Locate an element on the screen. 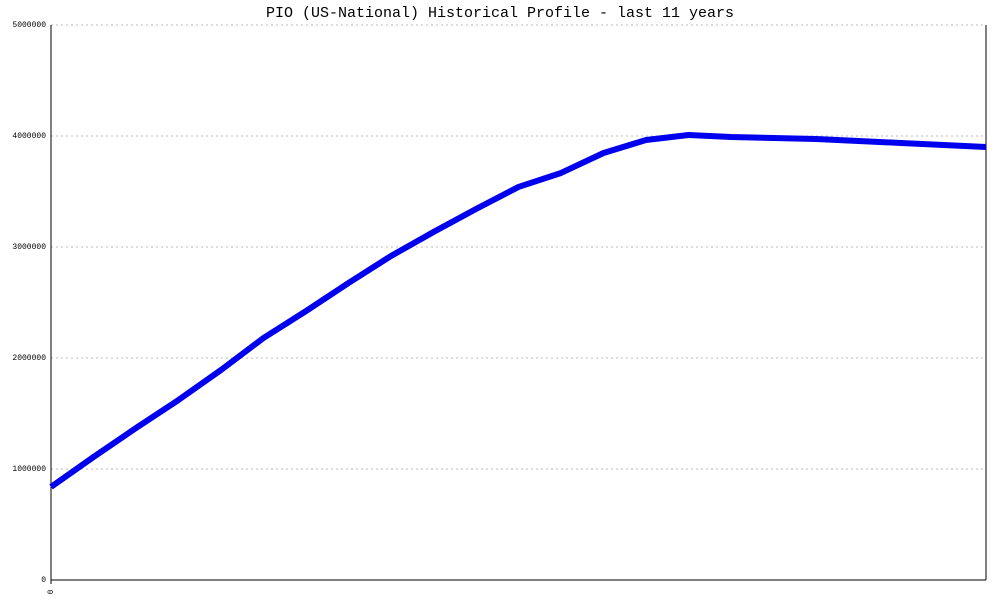  y-tick-label: 1000000 is located at coordinates (29, 469).